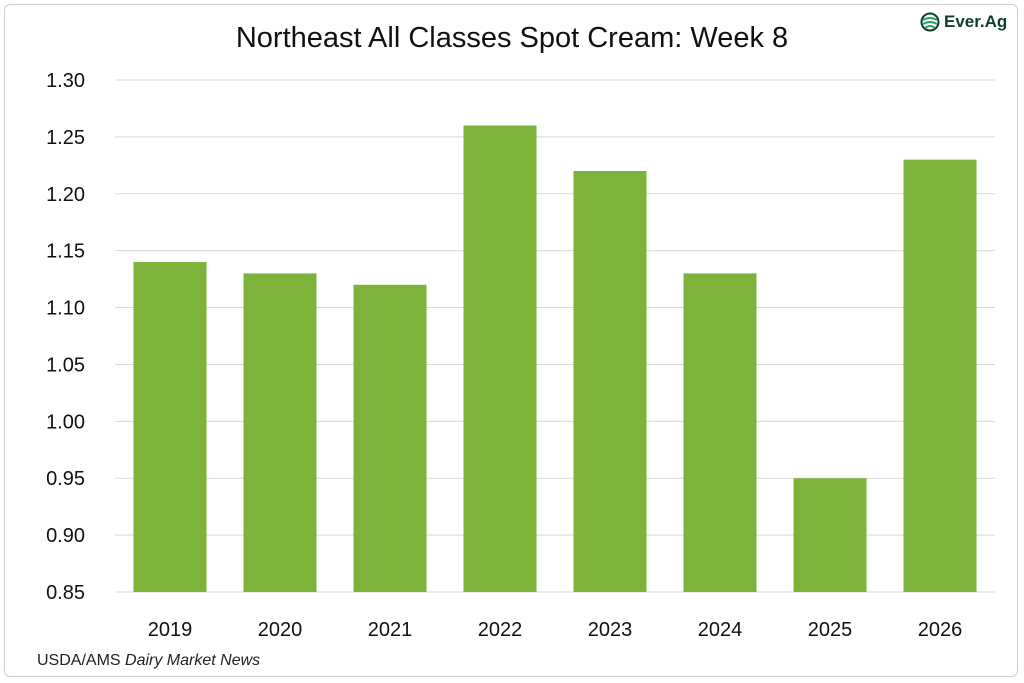 This screenshot has height=683, width=1024. I want to click on bar-2021, so click(390, 438).